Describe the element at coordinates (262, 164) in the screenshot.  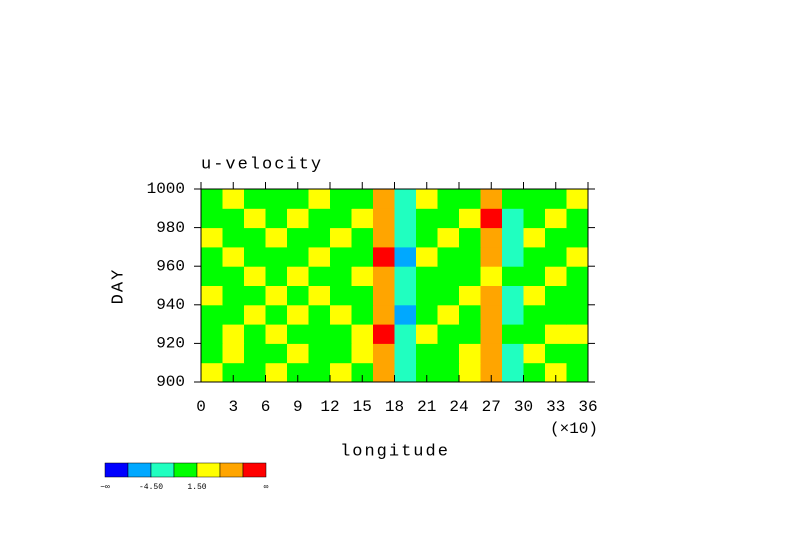
I see `chart-title: u-velocity` at that location.